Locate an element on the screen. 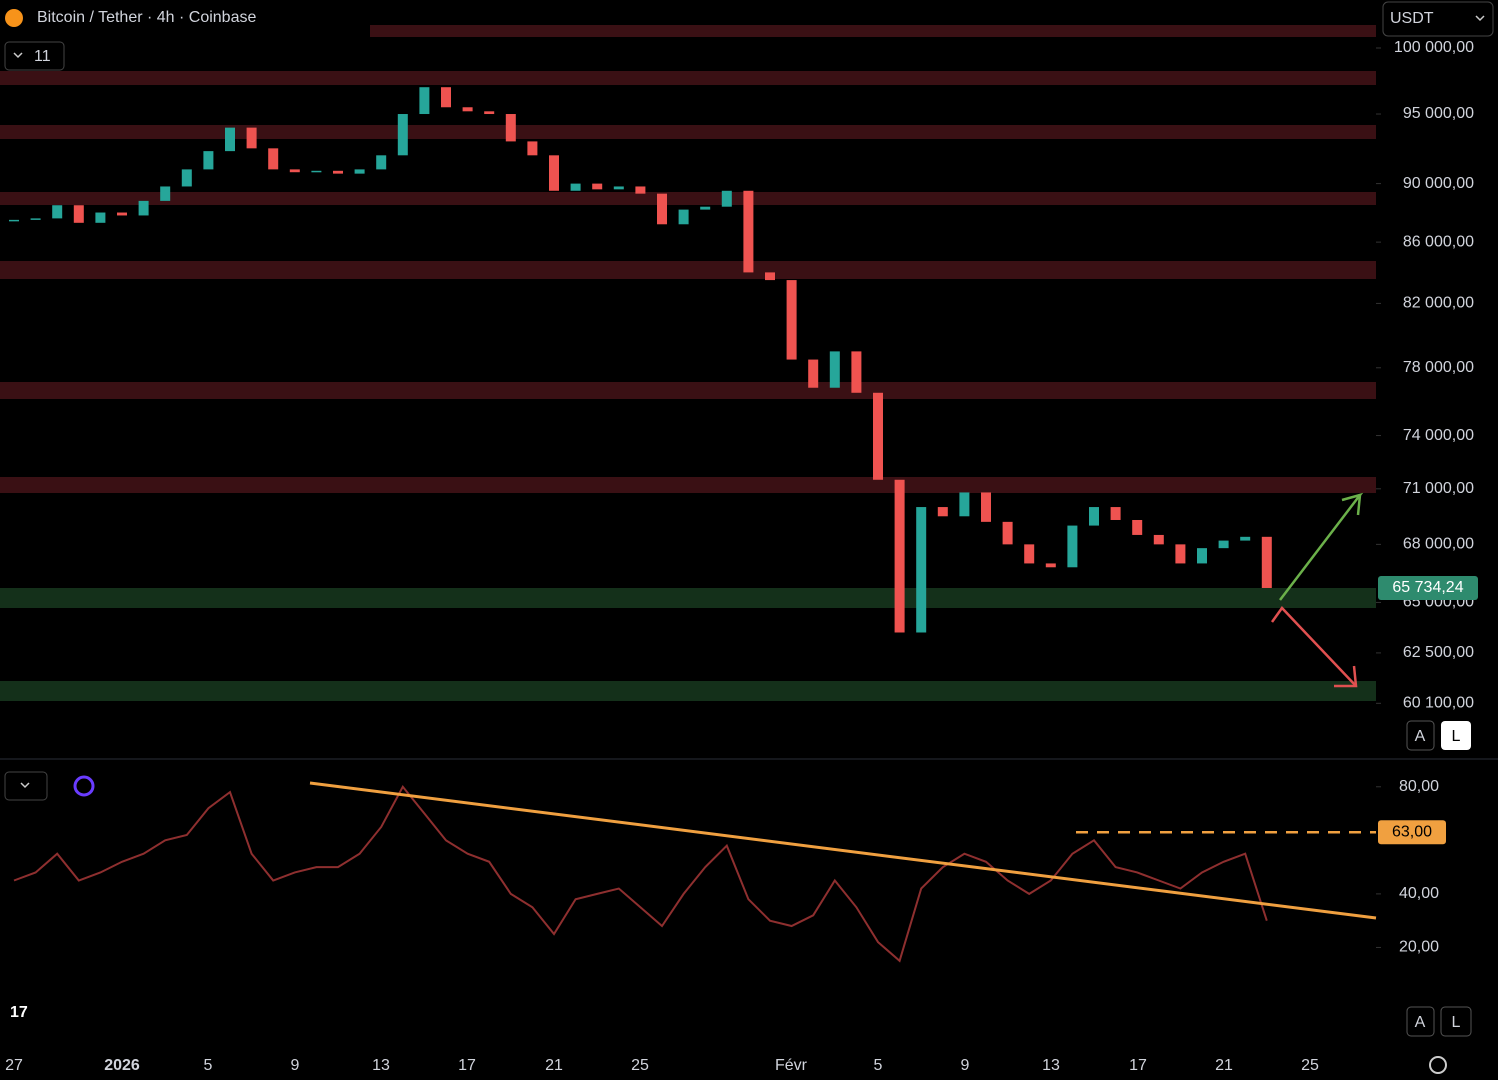 This screenshot has height=1080, width=1498. y-tick-label: 95 000,00 is located at coordinates (1438, 113).